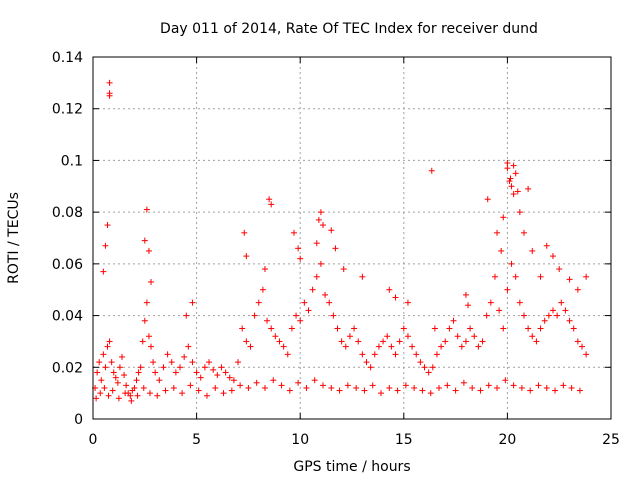 The width and height of the screenshot is (640, 480). I want to click on y-tick-label: 0.14, so click(67, 58).